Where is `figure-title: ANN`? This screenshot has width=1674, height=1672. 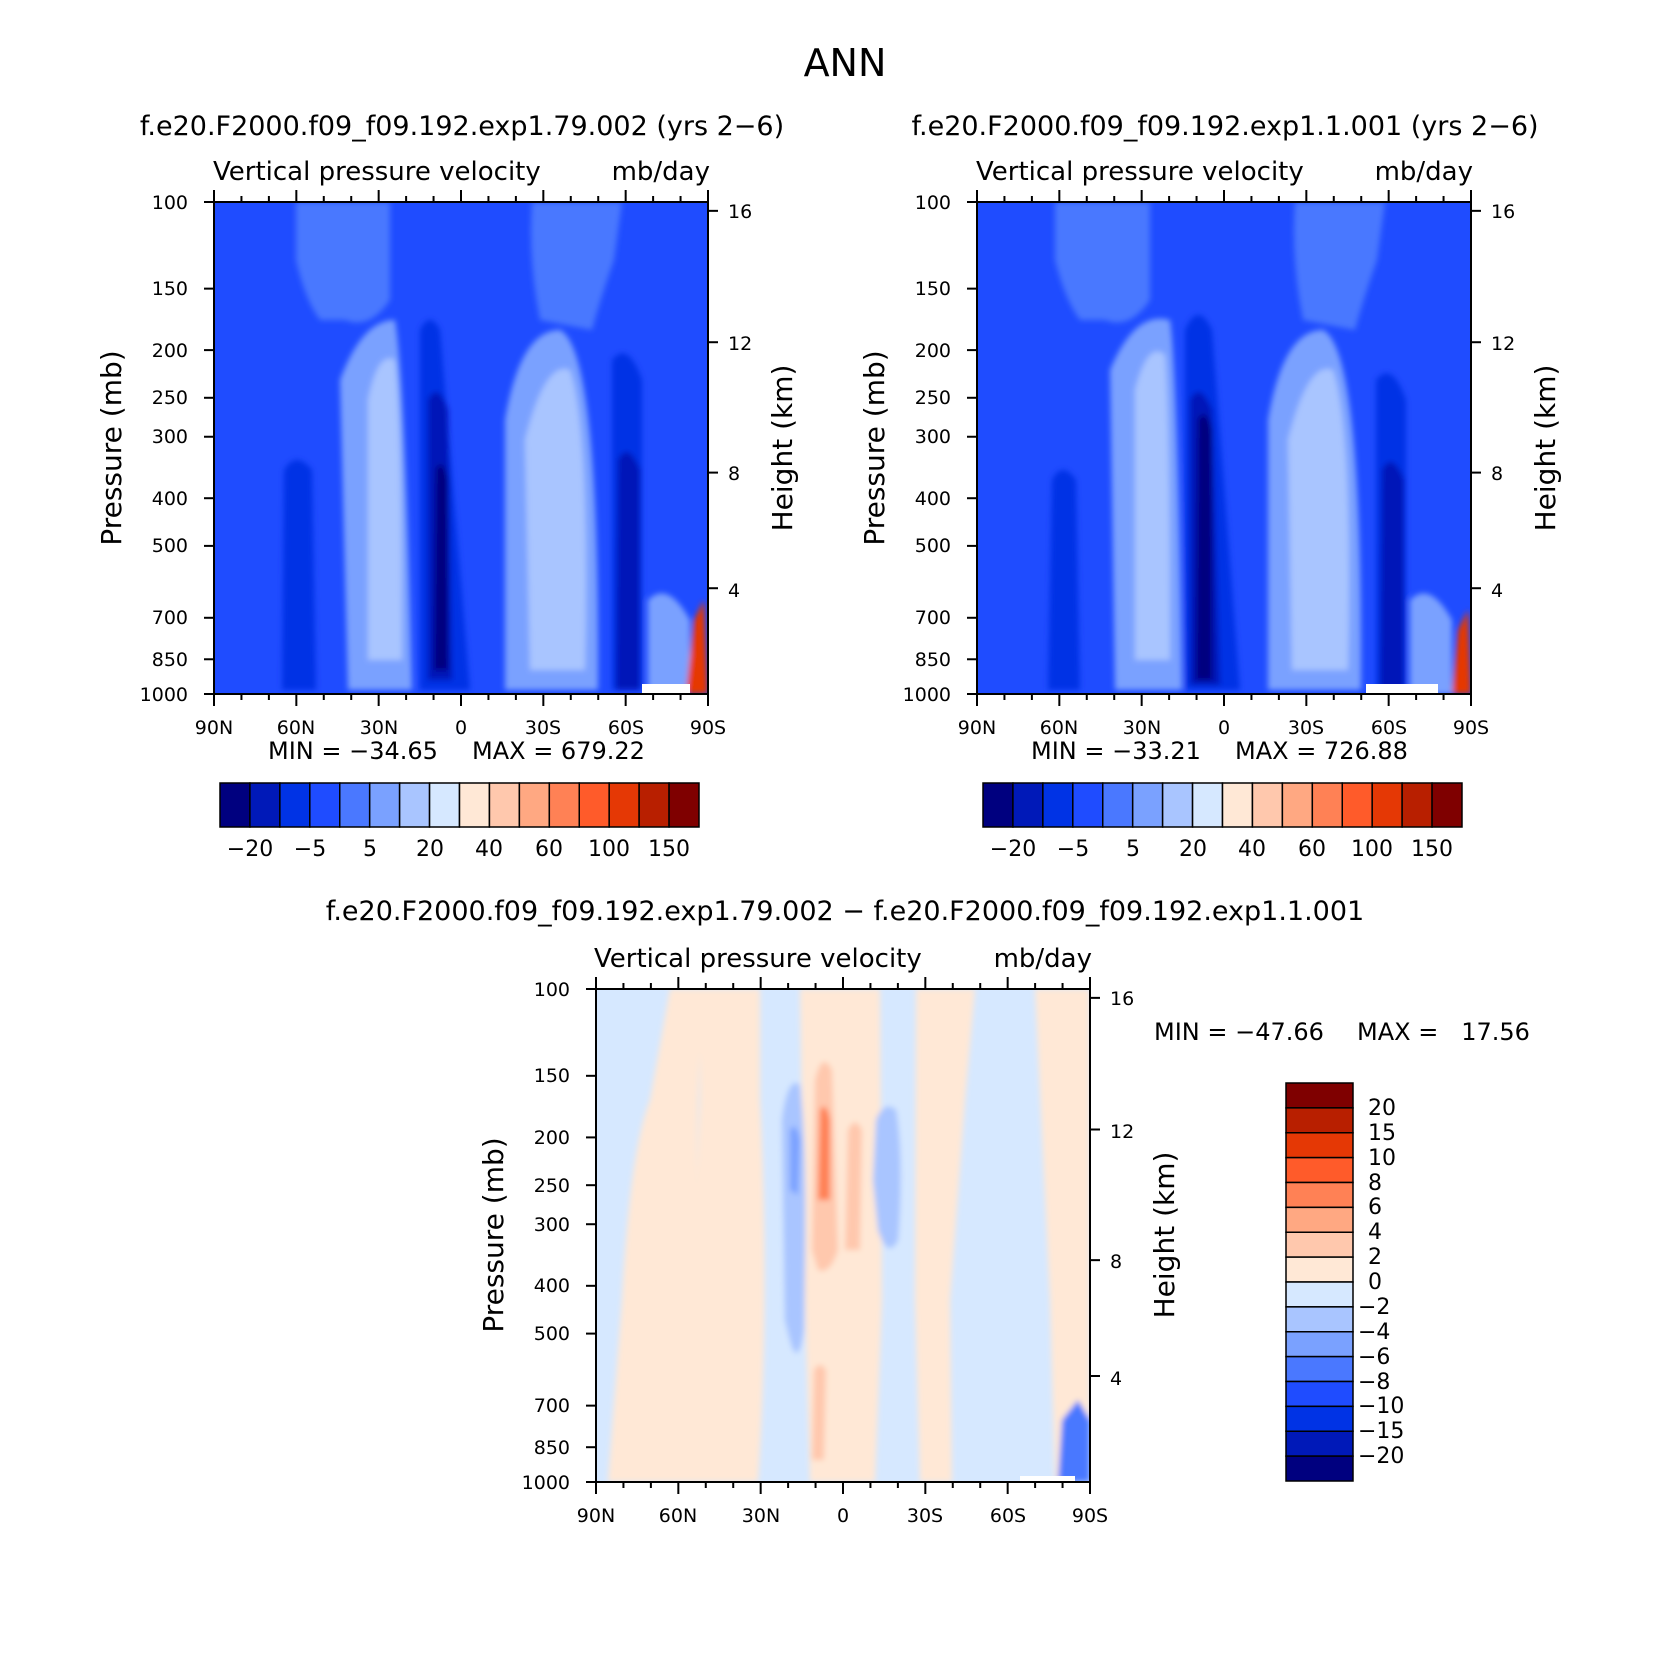
figure-title: ANN is located at coordinates (845, 63).